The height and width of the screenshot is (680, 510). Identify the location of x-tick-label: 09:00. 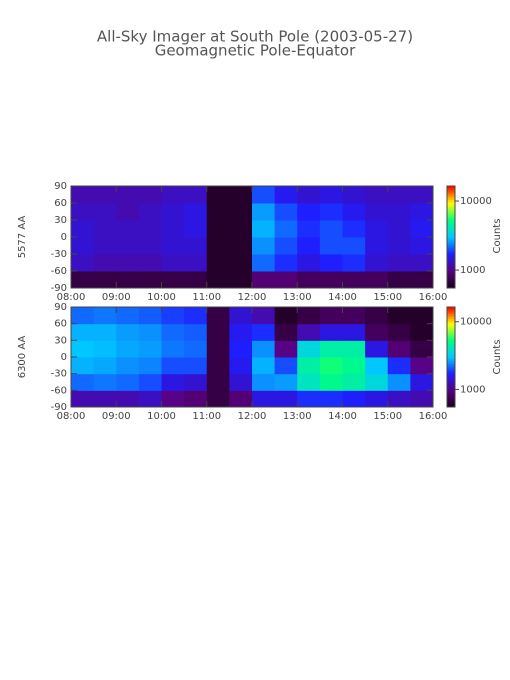
(116, 297).